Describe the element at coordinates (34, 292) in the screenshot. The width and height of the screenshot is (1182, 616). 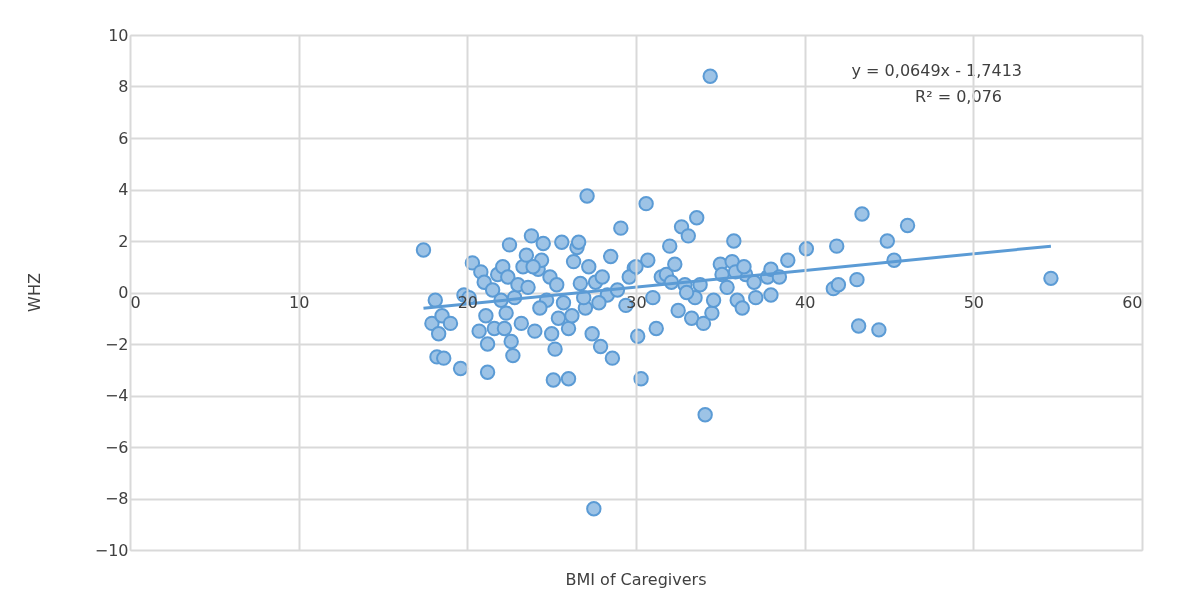
I see `y-axis-title: WHZ` at that location.